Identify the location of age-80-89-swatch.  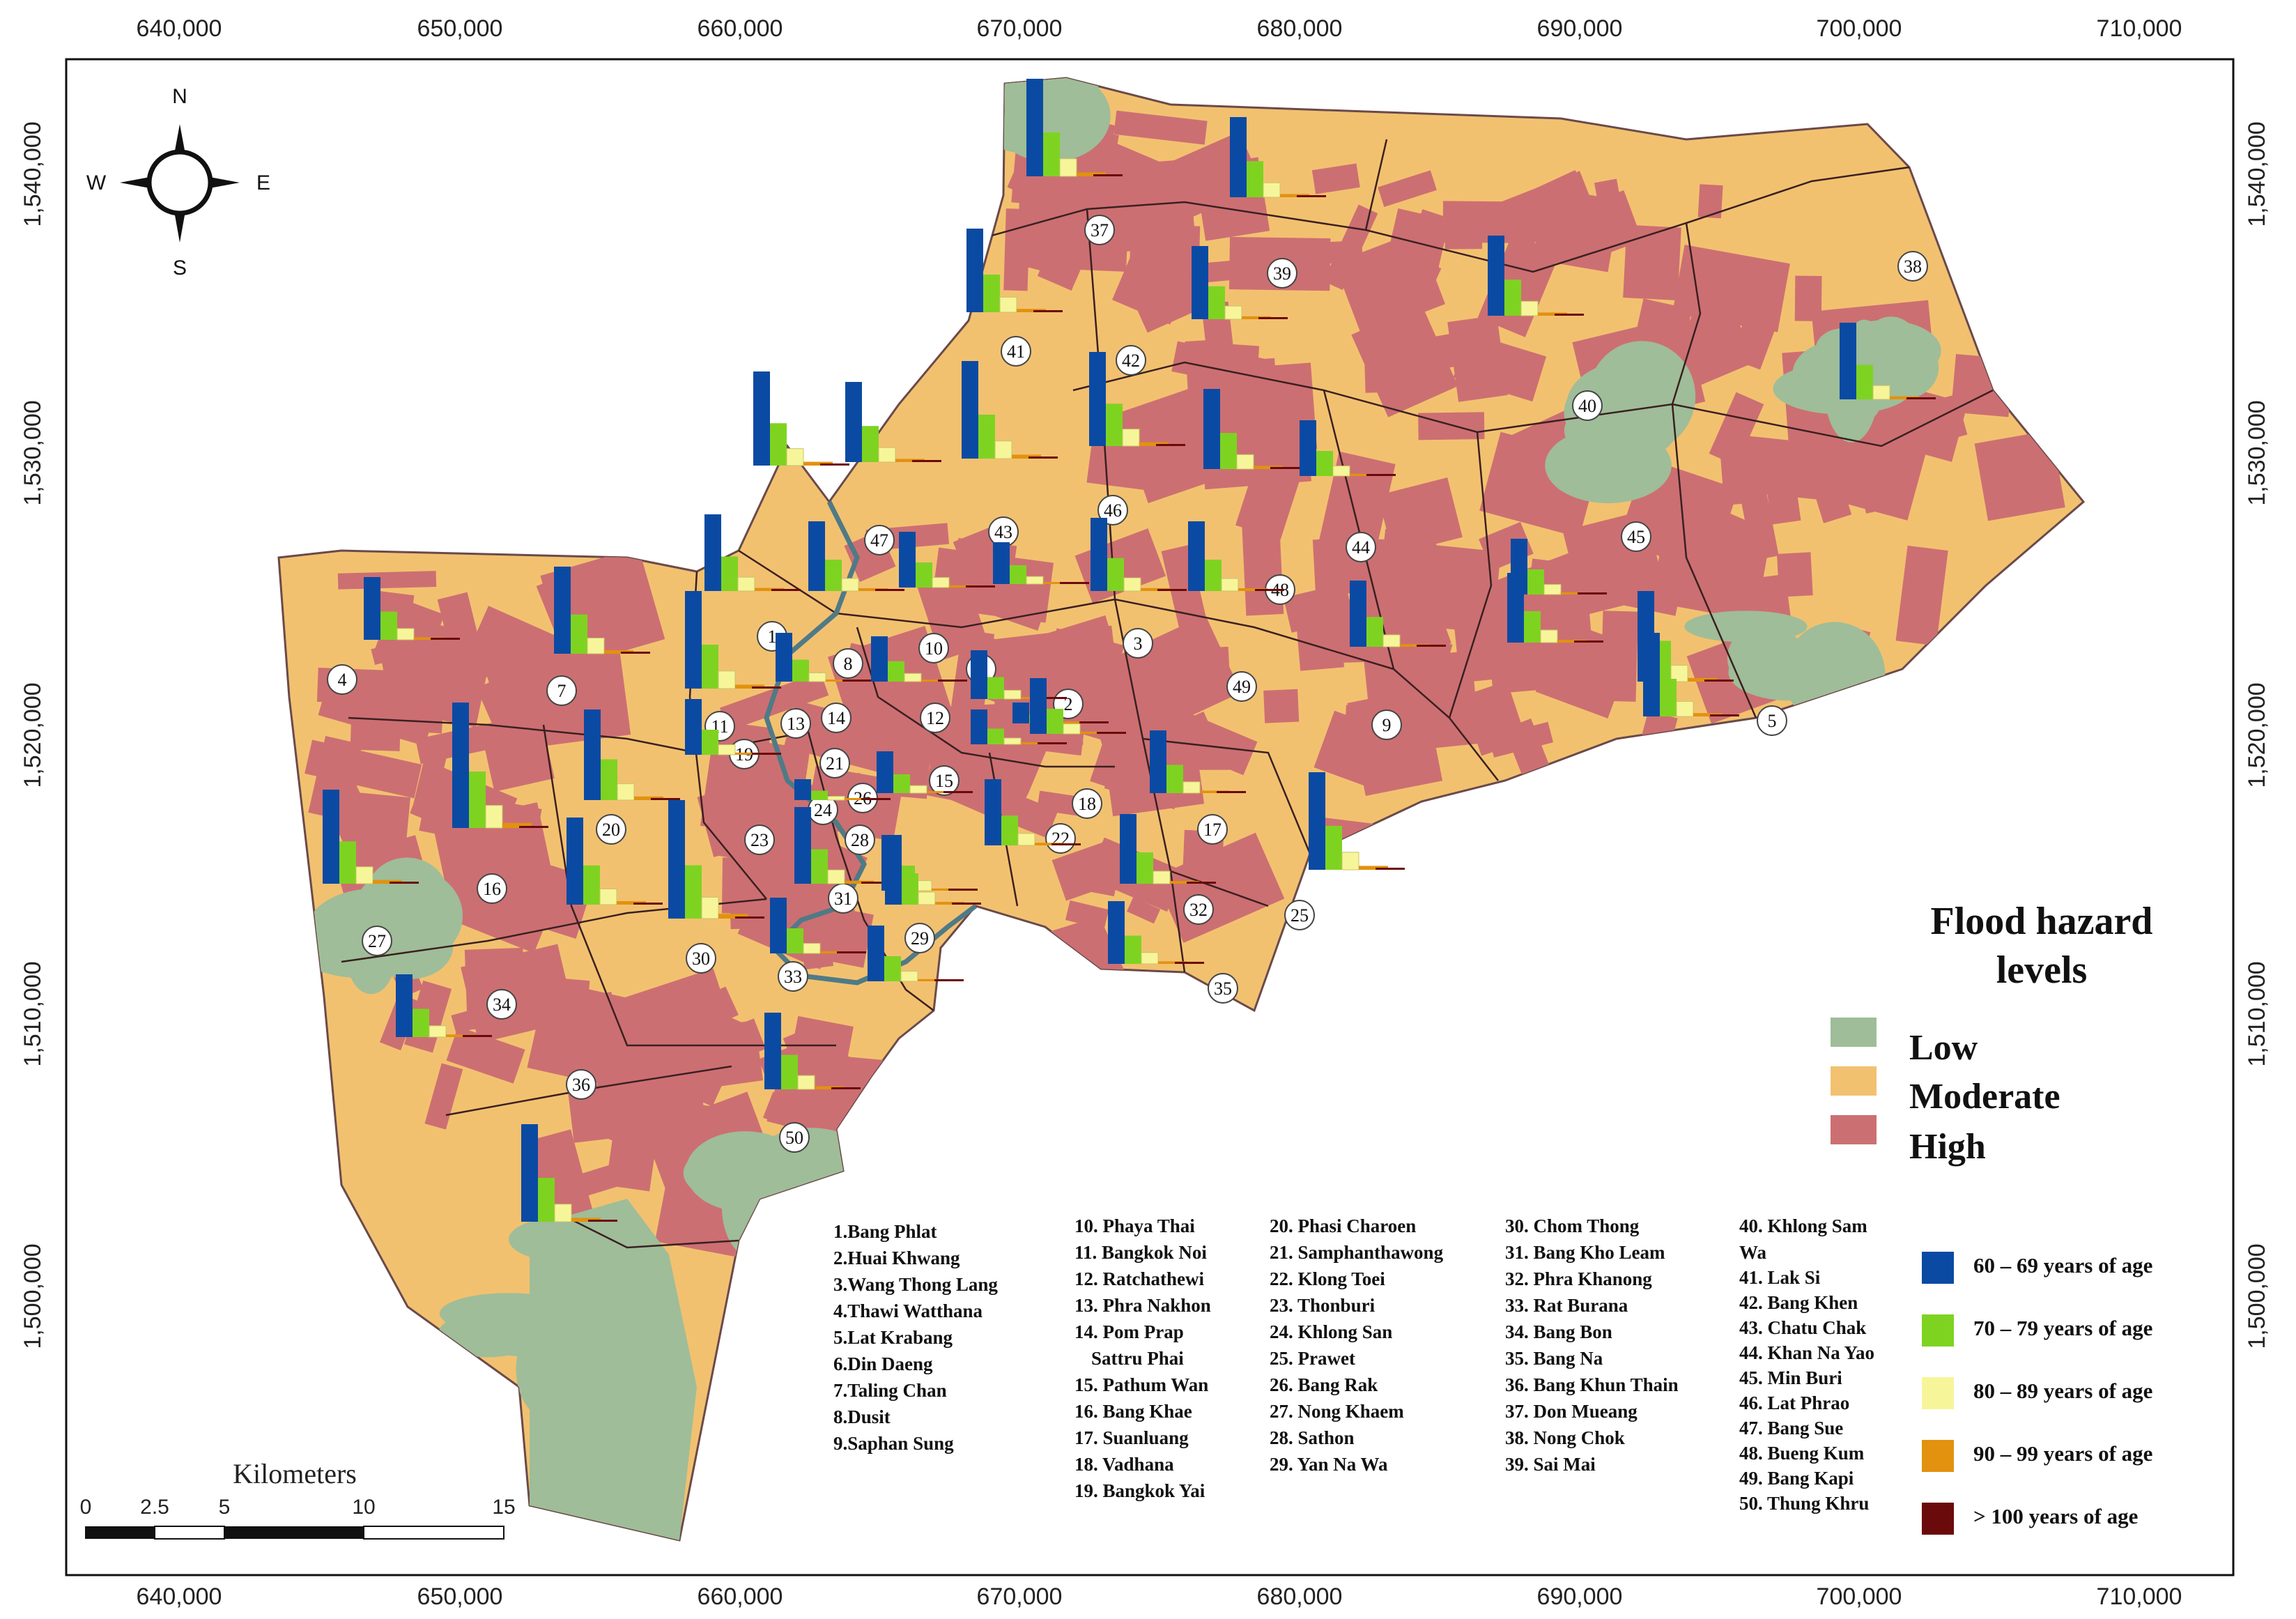
(1938, 1393).